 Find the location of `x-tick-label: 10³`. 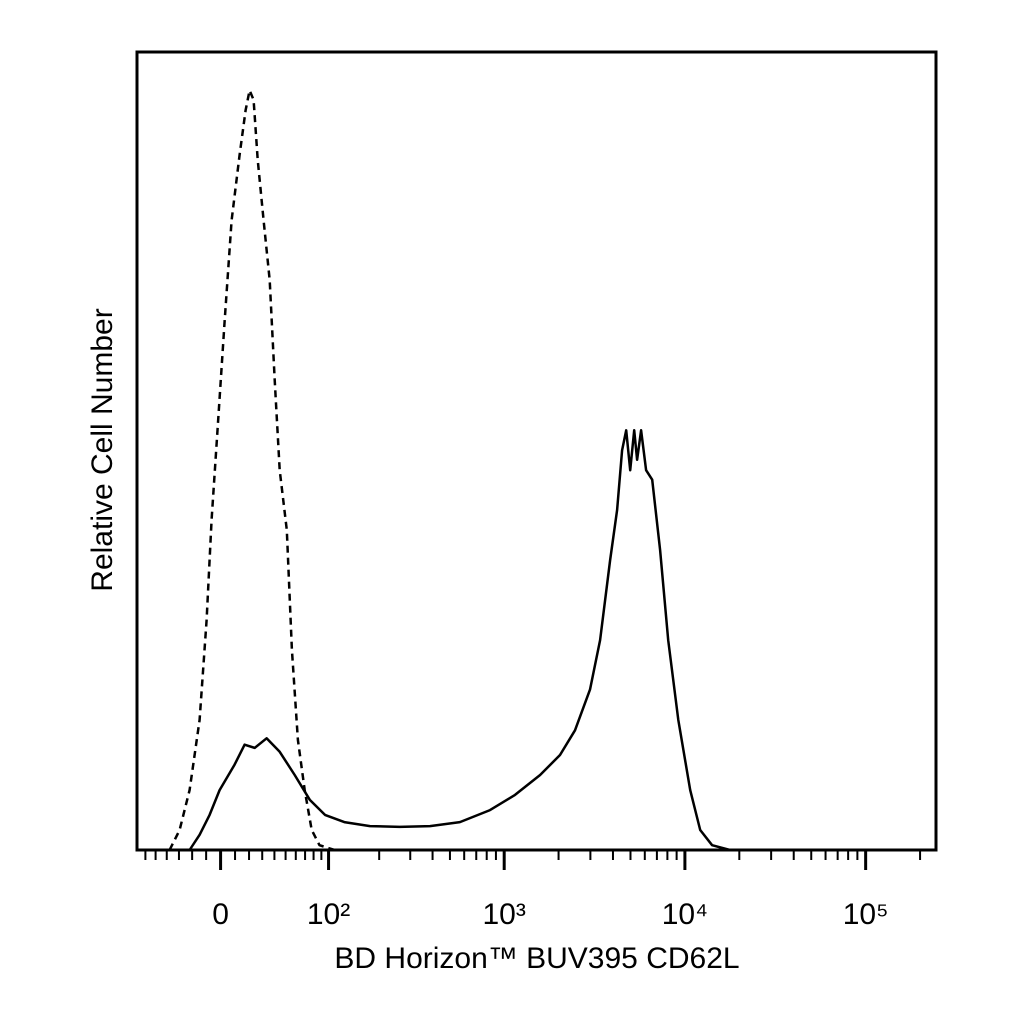

x-tick-label: 10³ is located at coordinates (504, 914).